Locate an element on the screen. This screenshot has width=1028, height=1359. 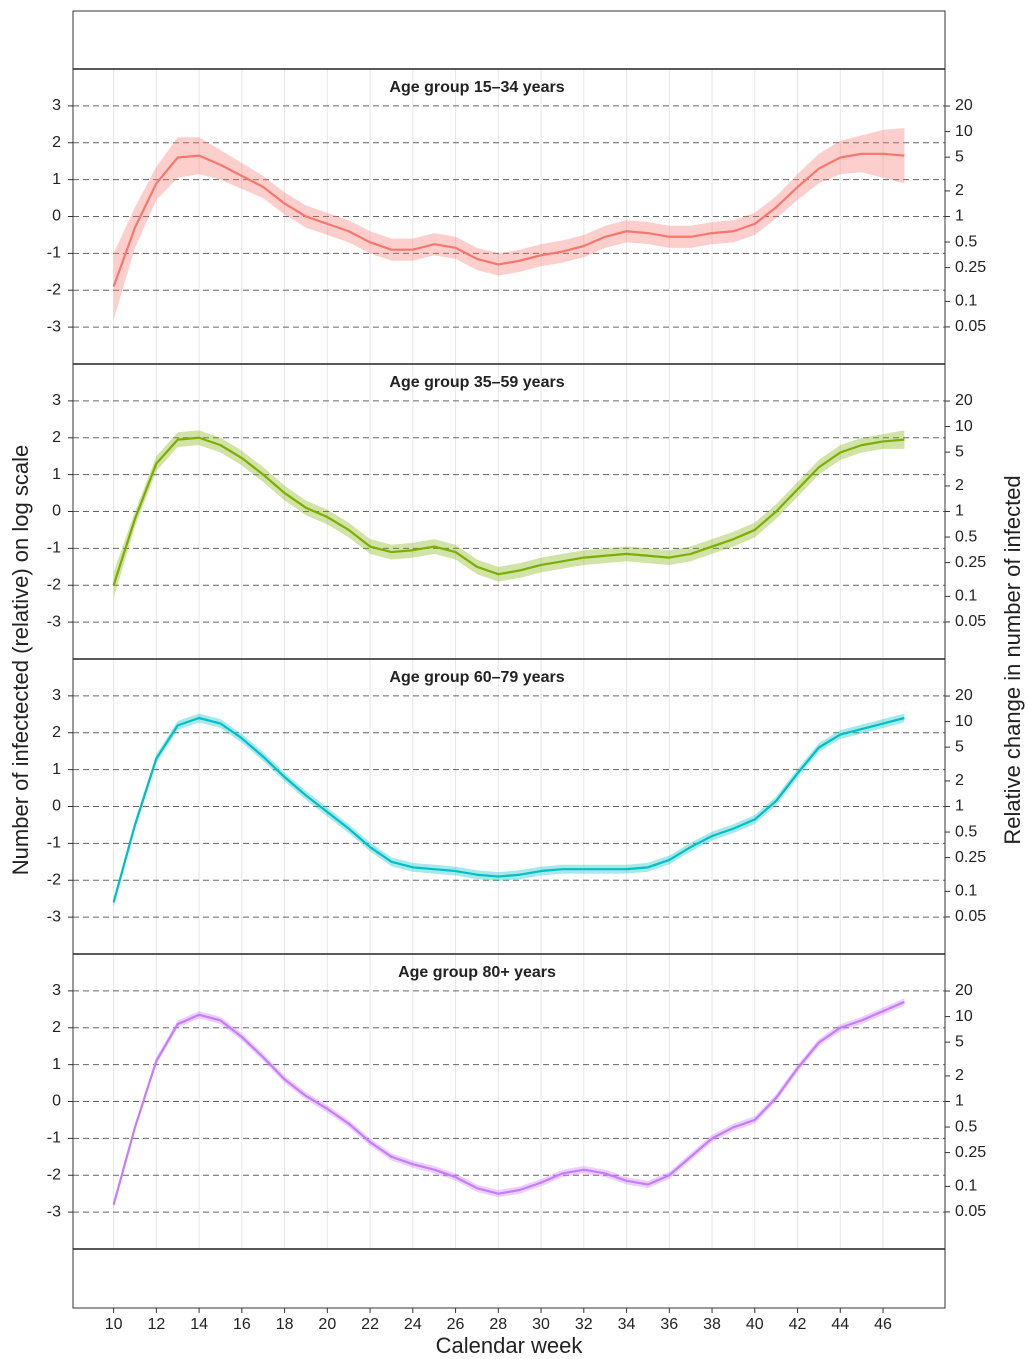
x-tick-label: 30 is located at coordinates (541, 1324).